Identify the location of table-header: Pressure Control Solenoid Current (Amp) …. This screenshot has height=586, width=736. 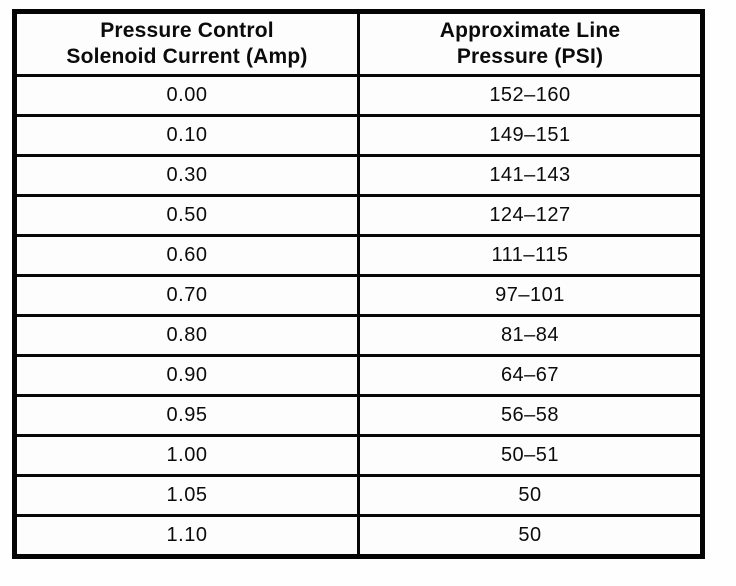
(358, 43).